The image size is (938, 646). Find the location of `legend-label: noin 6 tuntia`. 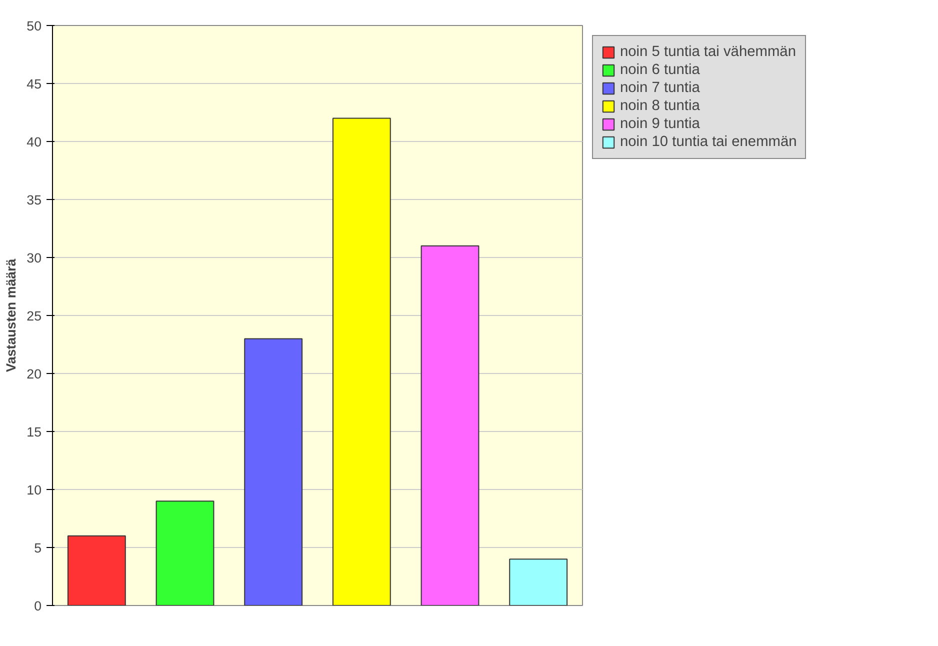

legend-label: noin 6 tuntia is located at coordinates (660, 70).